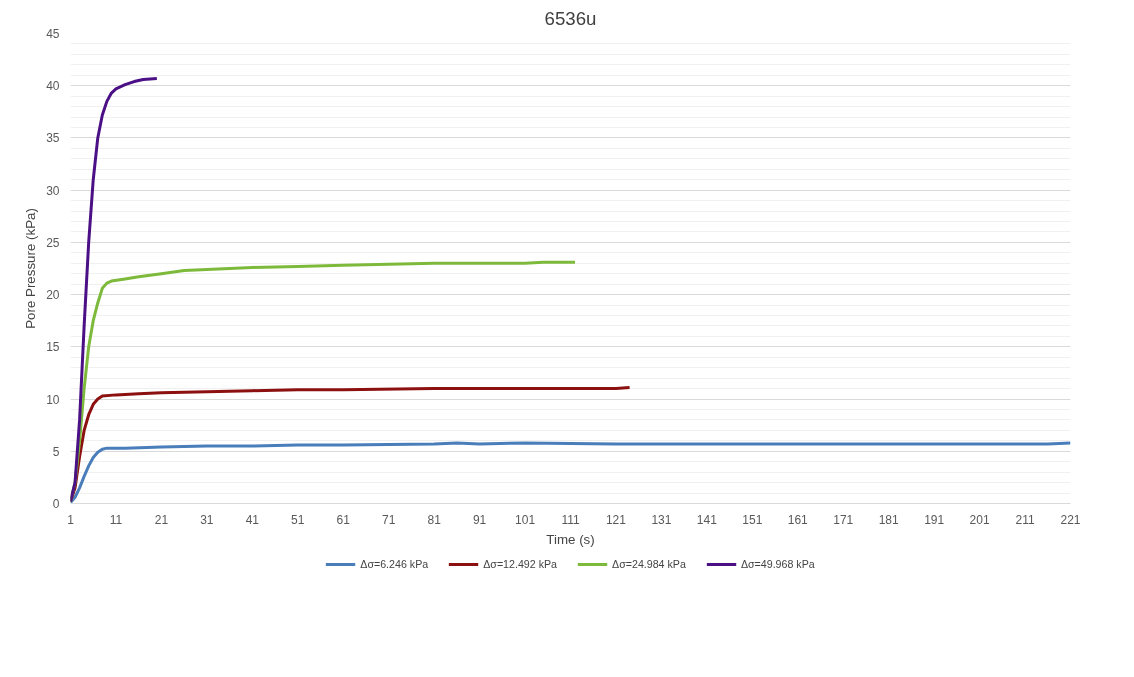  What do you see at coordinates (56, 451) in the screenshot?
I see `y-tick-label: 5` at bounding box center [56, 451].